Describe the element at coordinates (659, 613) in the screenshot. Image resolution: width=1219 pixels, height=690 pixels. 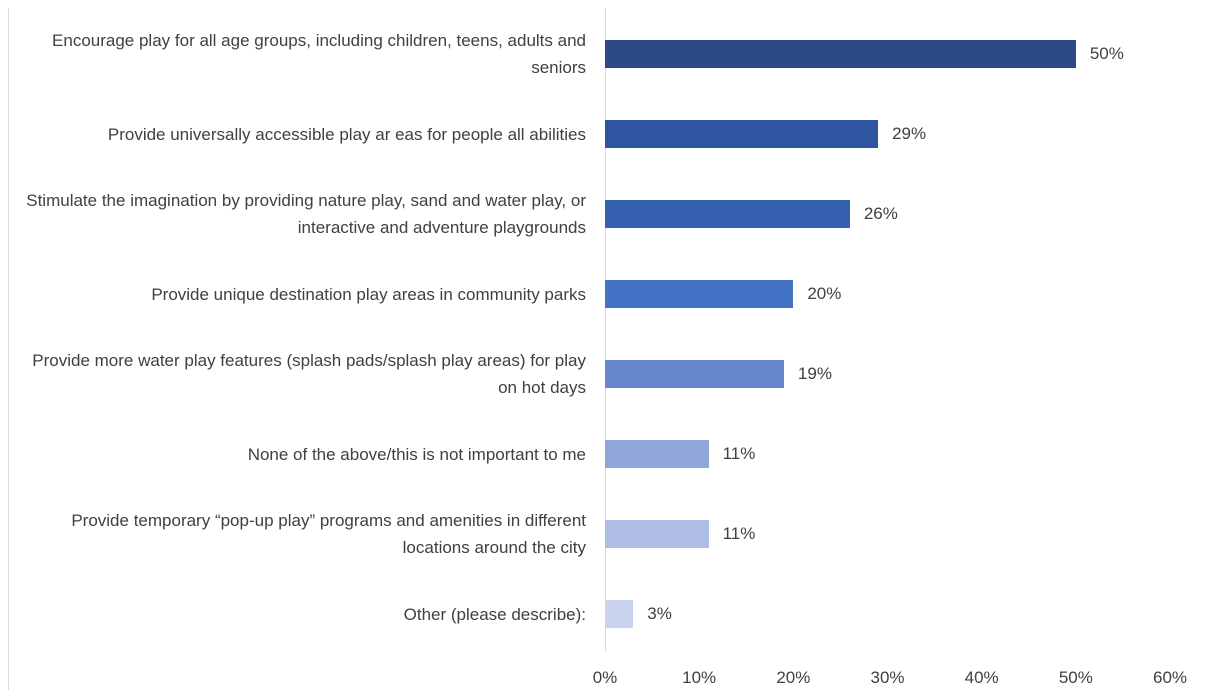
I see `value-label: 3%` at that location.